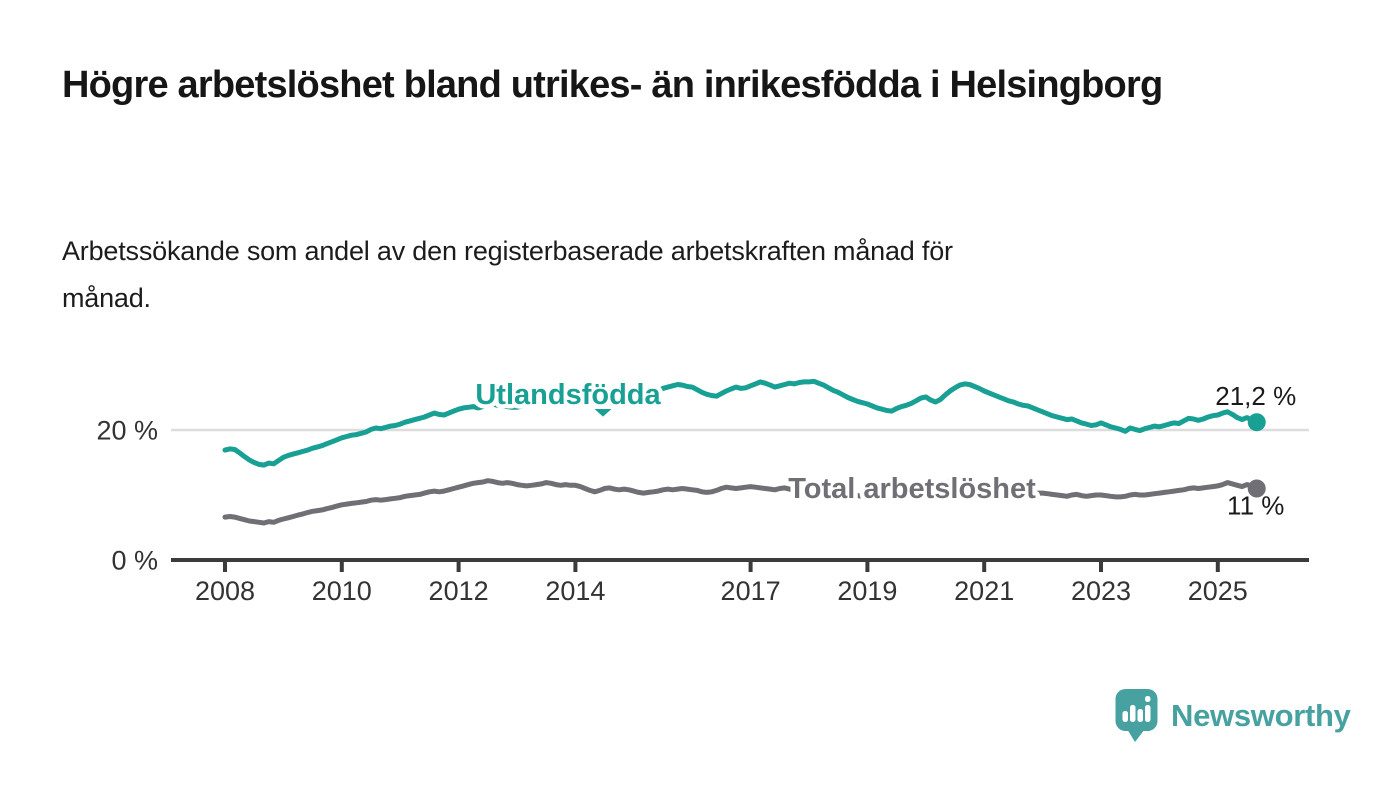 Image resolution: width=1400 pixels, height=794 pixels. What do you see at coordinates (603, 413) in the screenshot?
I see `series-label-arrow-down-icon` at bounding box center [603, 413].